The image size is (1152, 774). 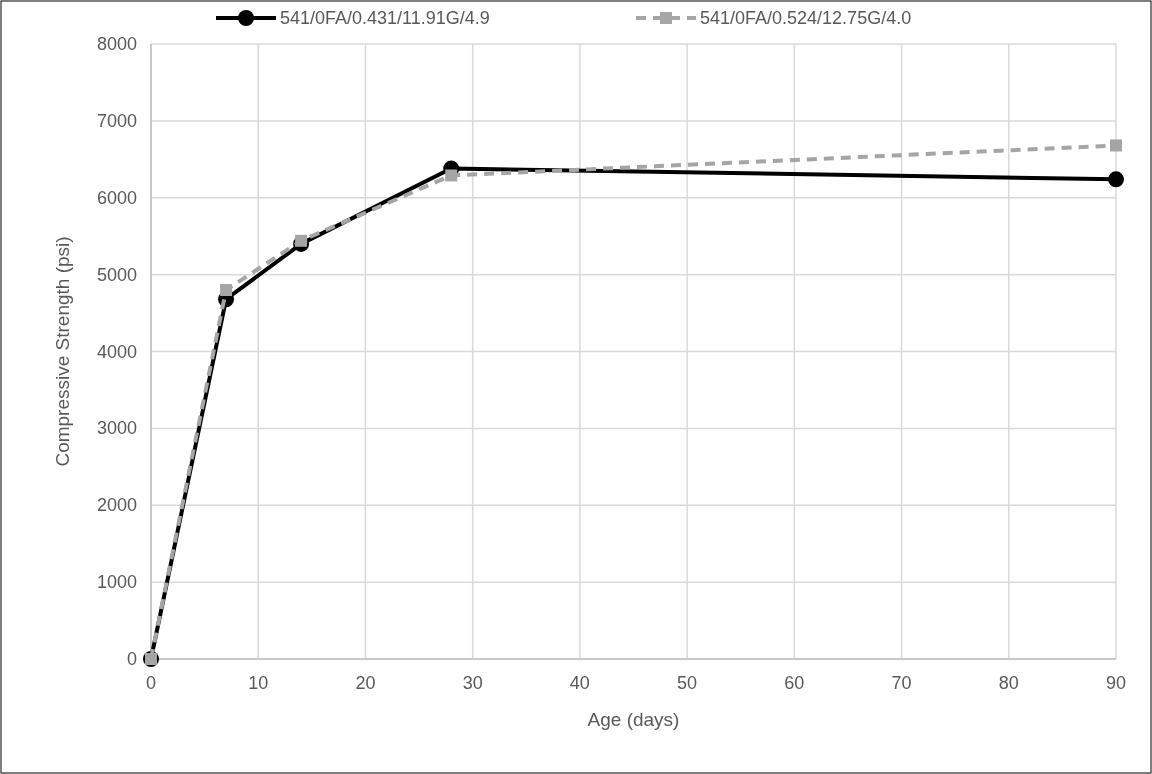 What do you see at coordinates (1116, 683) in the screenshot?
I see `x-tick-label: 90` at bounding box center [1116, 683].